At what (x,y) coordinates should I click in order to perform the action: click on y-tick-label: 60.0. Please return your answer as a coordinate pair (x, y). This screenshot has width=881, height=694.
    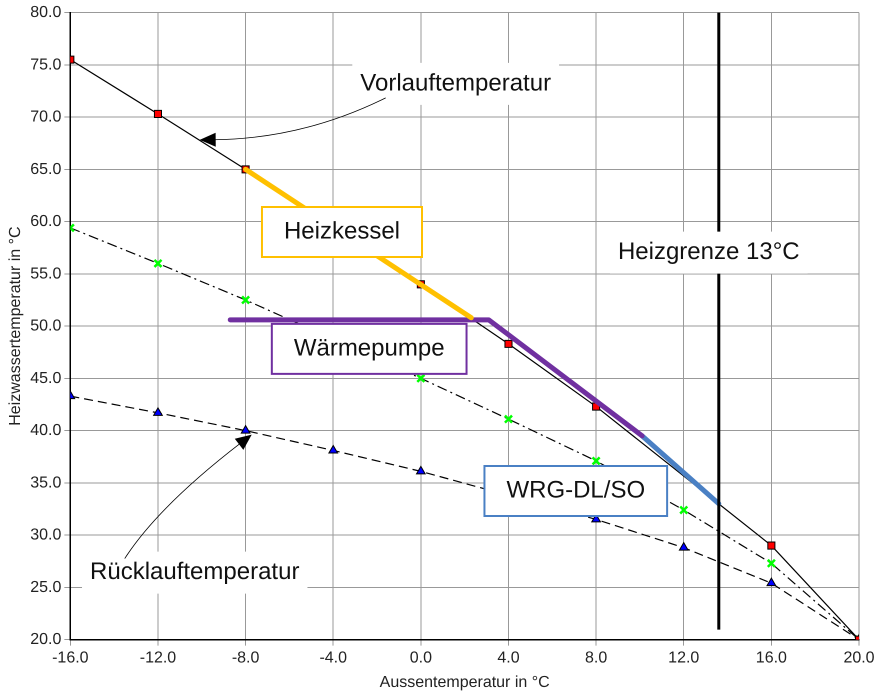
    Looking at the image, I should click on (46, 221).